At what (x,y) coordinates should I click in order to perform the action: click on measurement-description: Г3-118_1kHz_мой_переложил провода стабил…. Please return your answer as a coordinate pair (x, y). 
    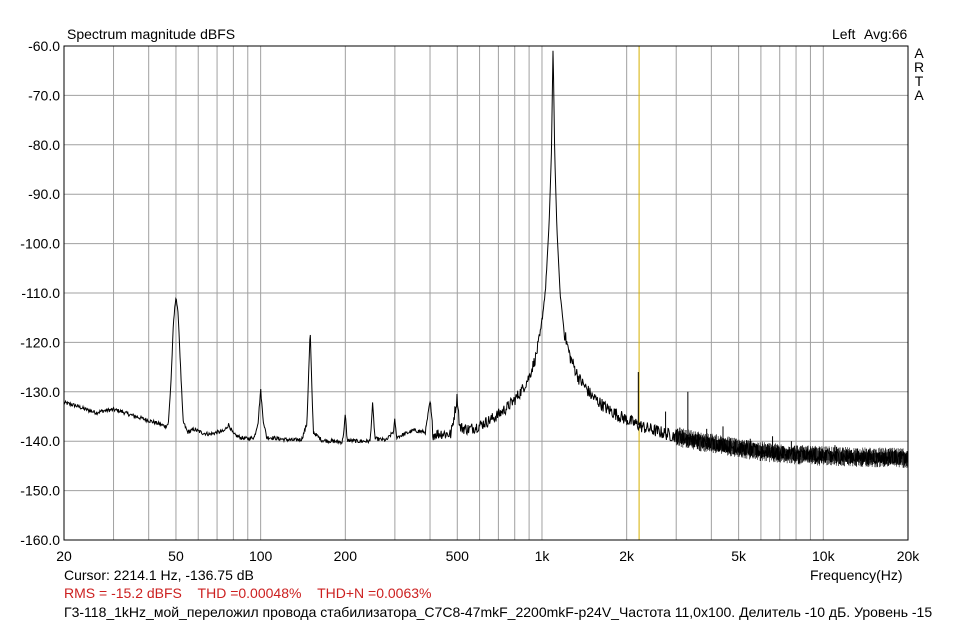
    Looking at the image, I should click on (498, 612).